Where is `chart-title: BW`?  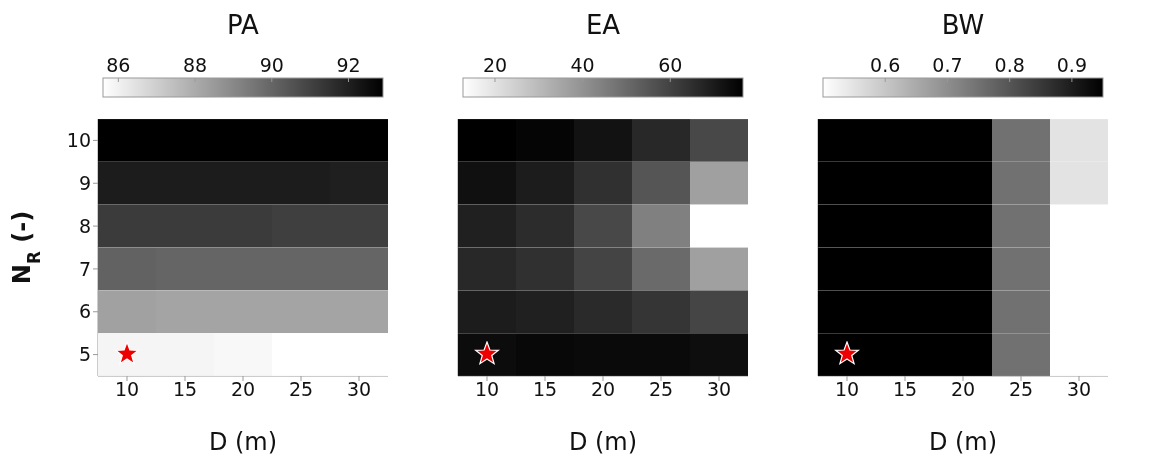
chart-title: BW is located at coordinates (963, 25).